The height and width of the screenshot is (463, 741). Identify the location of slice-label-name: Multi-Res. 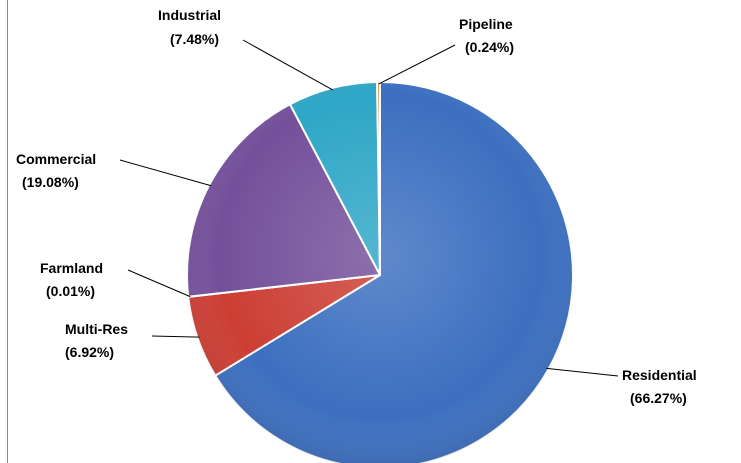
(96, 329).